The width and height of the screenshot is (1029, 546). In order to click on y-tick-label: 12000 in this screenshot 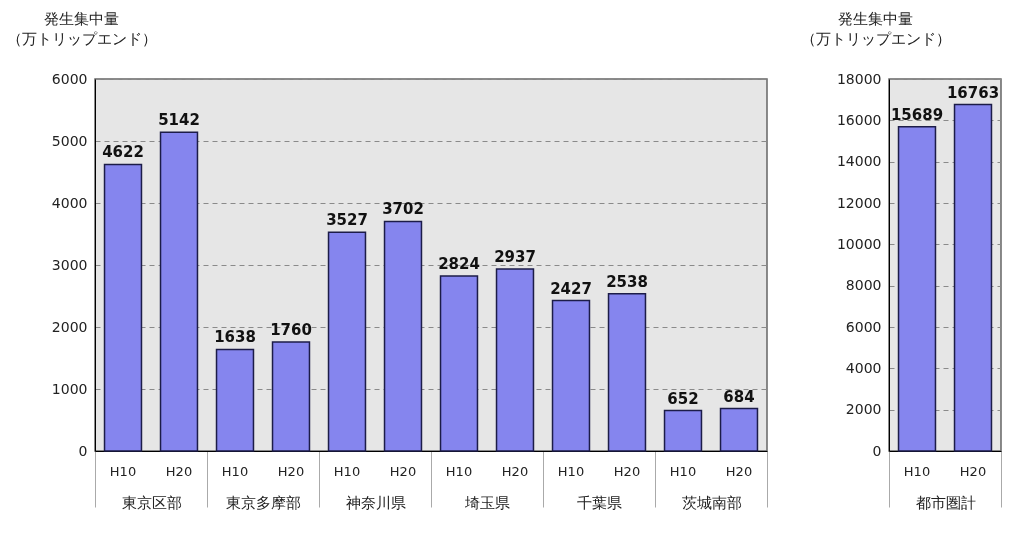, I will do `click(859, 202)`.